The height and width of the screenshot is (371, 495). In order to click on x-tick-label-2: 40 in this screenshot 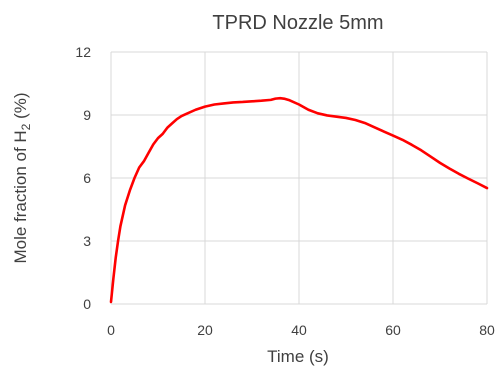, I will do `click(299, 330)`.